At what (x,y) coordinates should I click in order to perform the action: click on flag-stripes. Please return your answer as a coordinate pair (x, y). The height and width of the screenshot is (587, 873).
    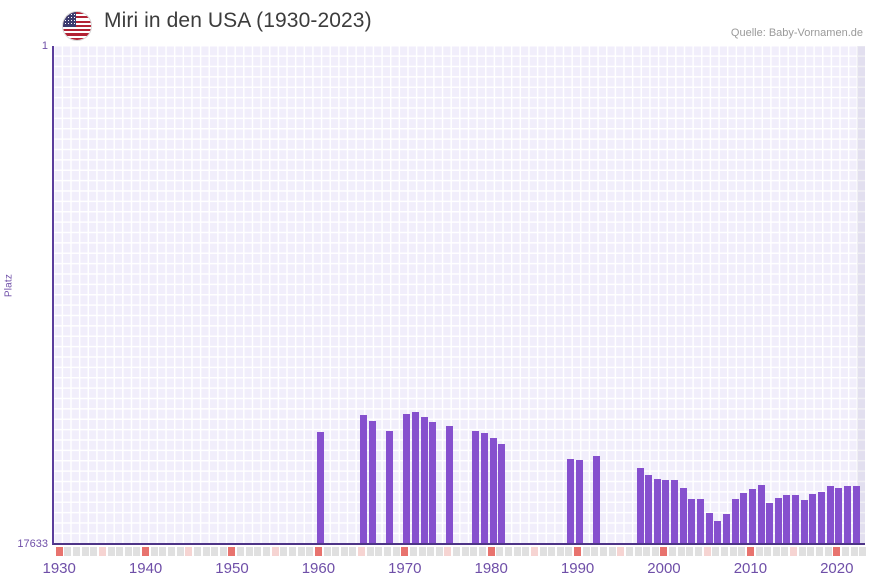
    Looking at the image, I should click on (77, 26).